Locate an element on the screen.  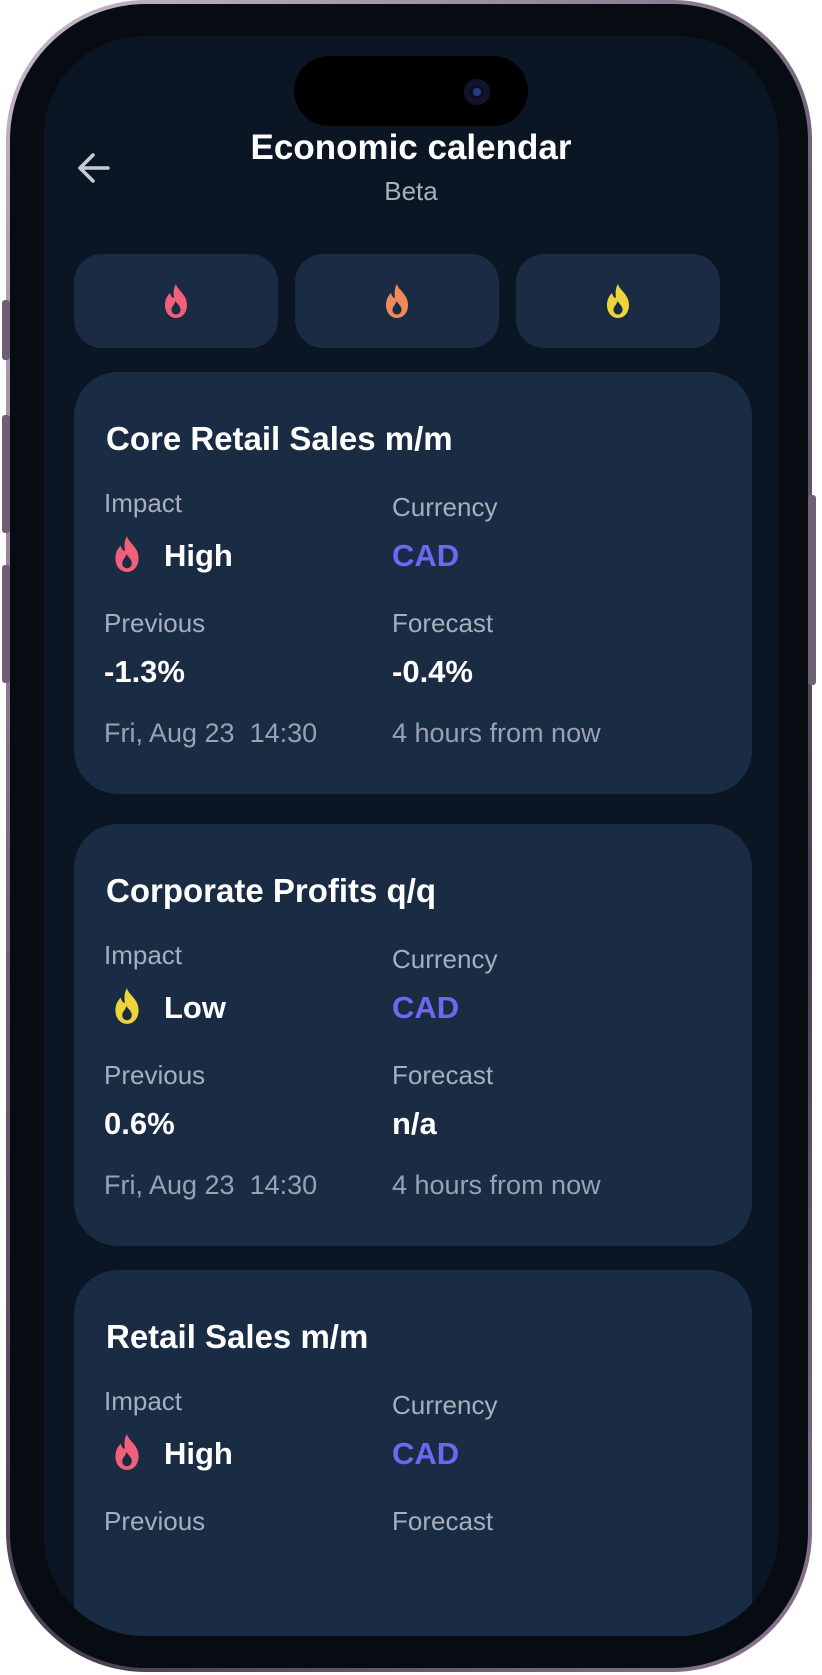
filter-medium-impact-button is located at coordinates (397, 301).